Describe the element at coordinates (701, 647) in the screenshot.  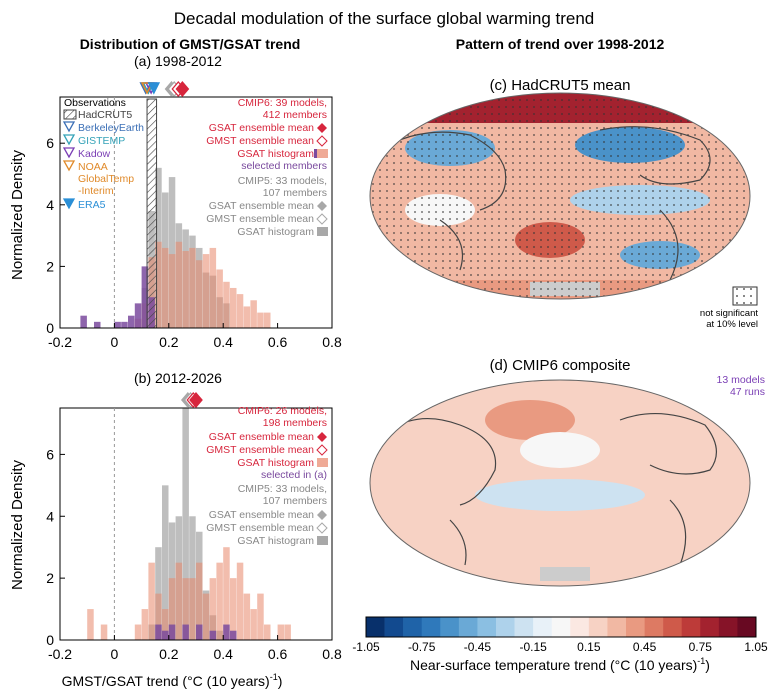
I see `colorbar-tick-label-6: 0.75` at that location.